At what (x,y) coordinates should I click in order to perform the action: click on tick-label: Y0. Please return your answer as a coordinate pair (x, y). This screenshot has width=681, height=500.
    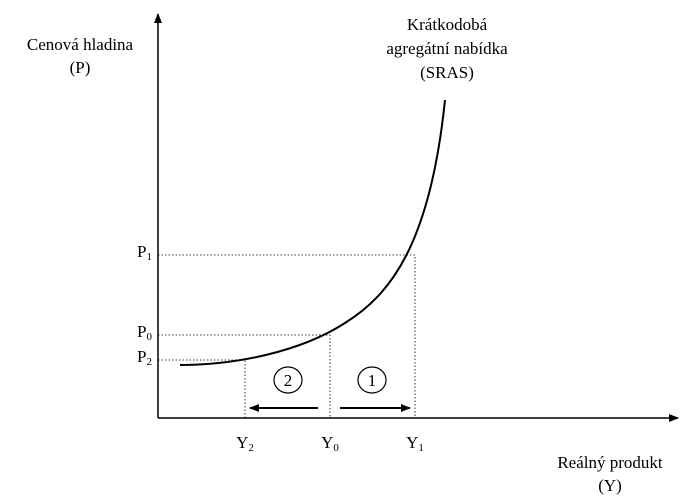
    Looking at the image, I should click on (330, 443).